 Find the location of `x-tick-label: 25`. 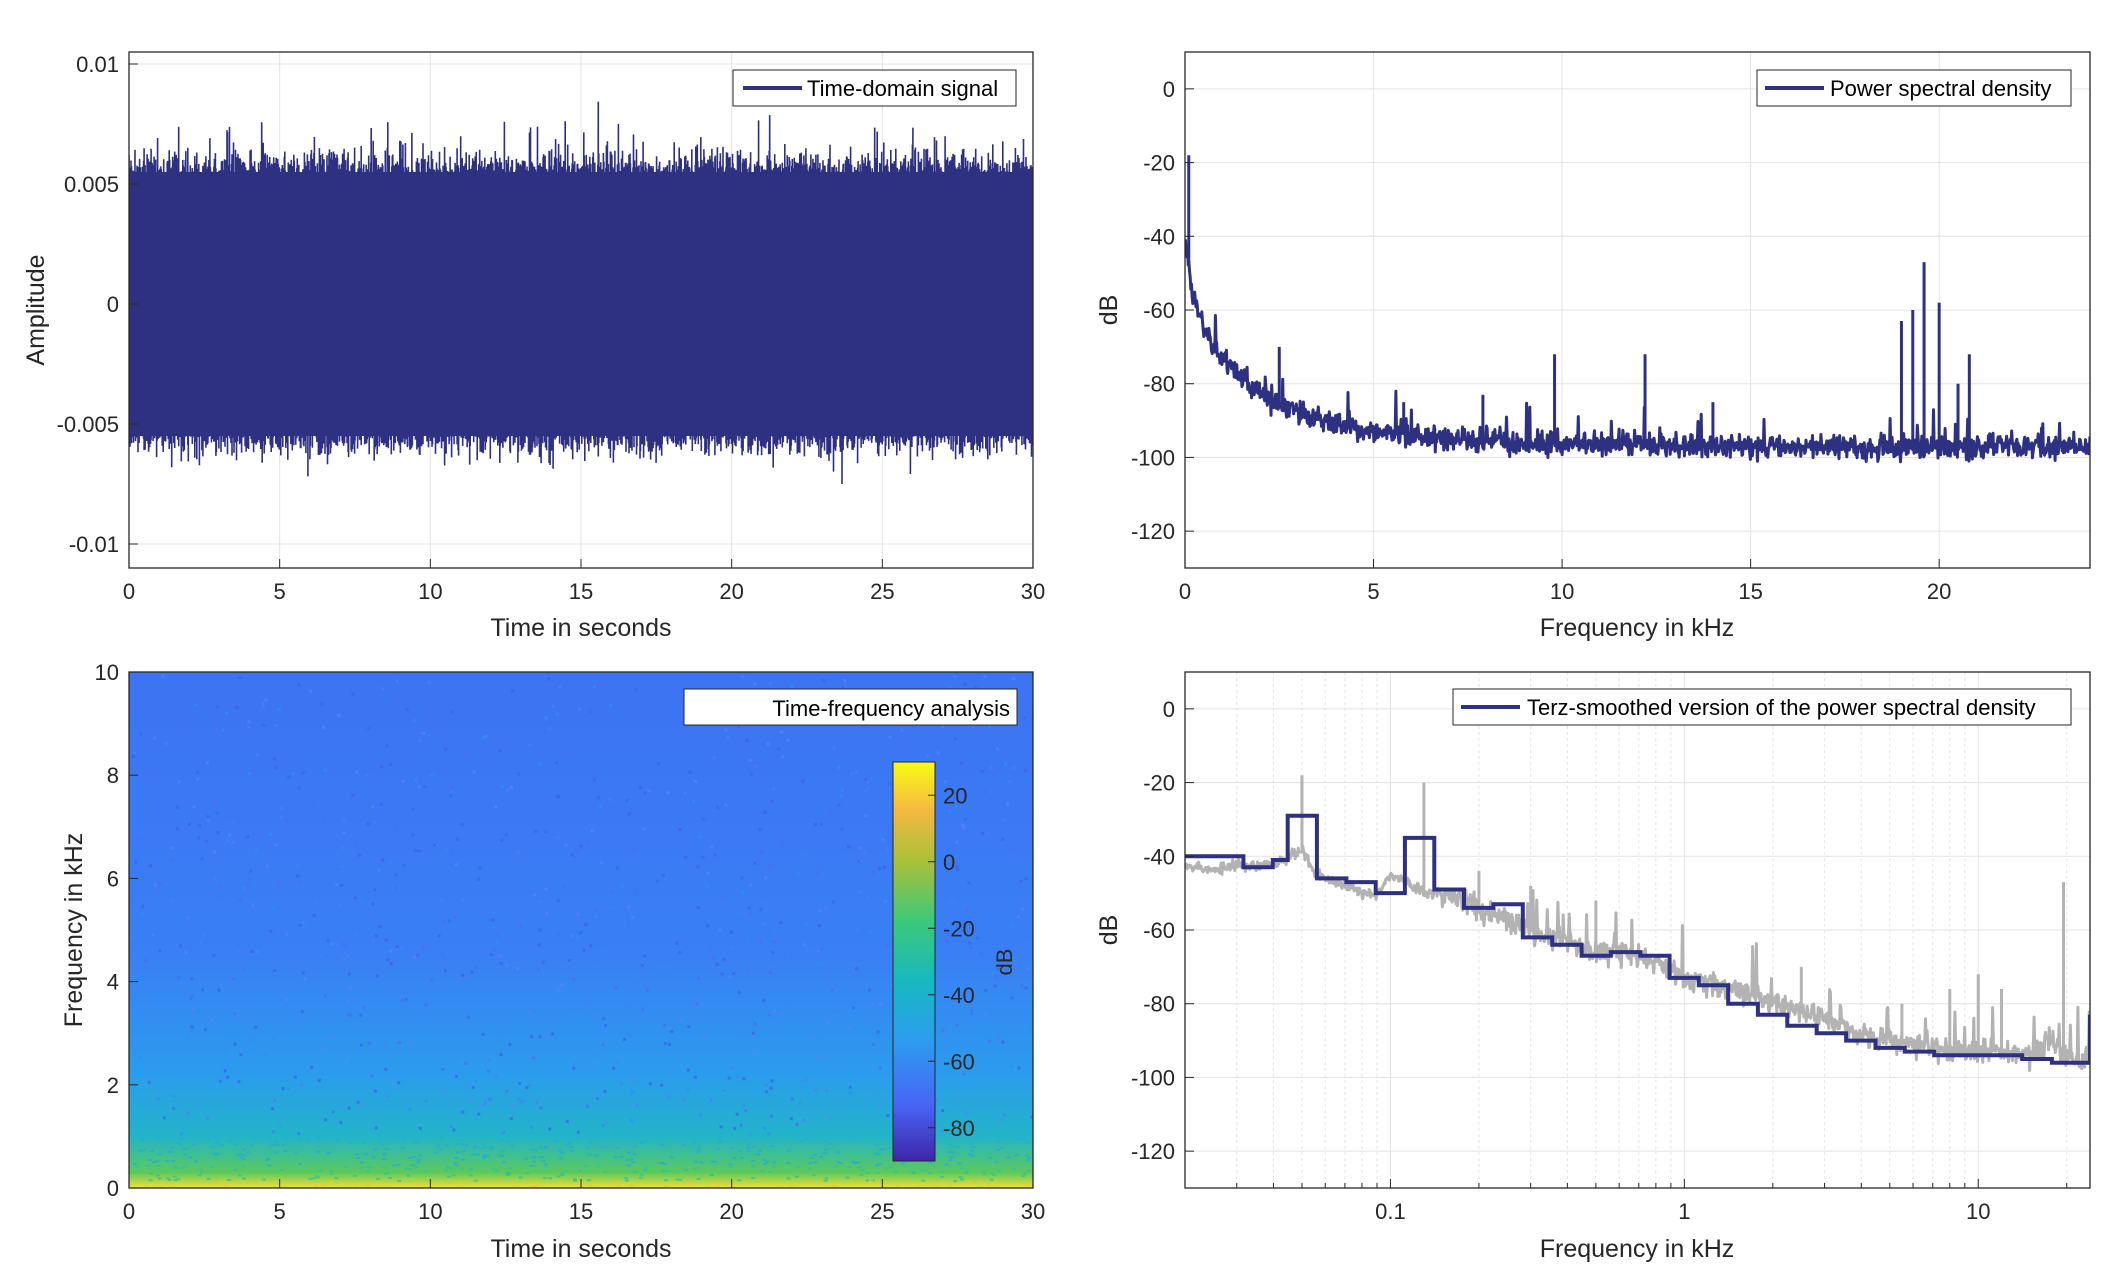

x-tick-label: 25 is located at coordinates (882, 1211).